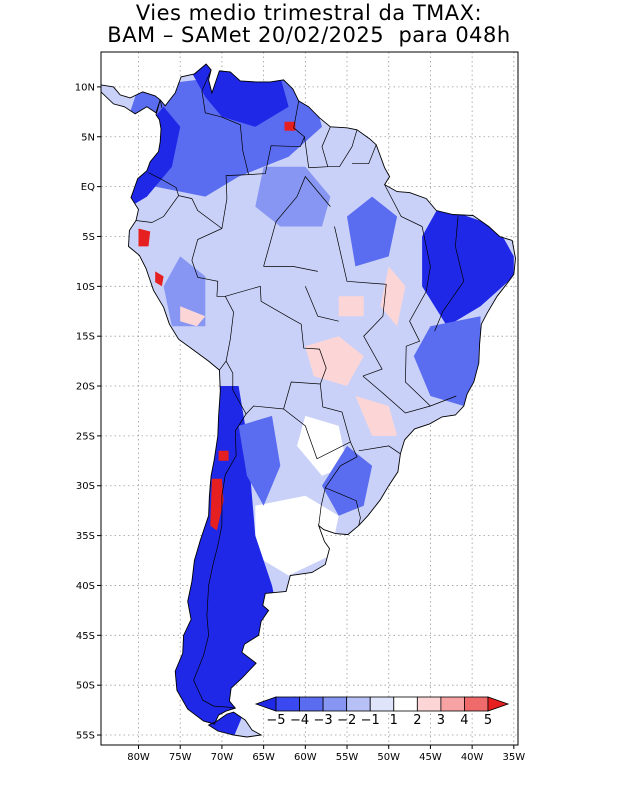 The image size is (618, 800). What do you see at coordinates (323, 720) in the screenshot?
I see `colorbar-label: −3` at bounding box center [323, 720].